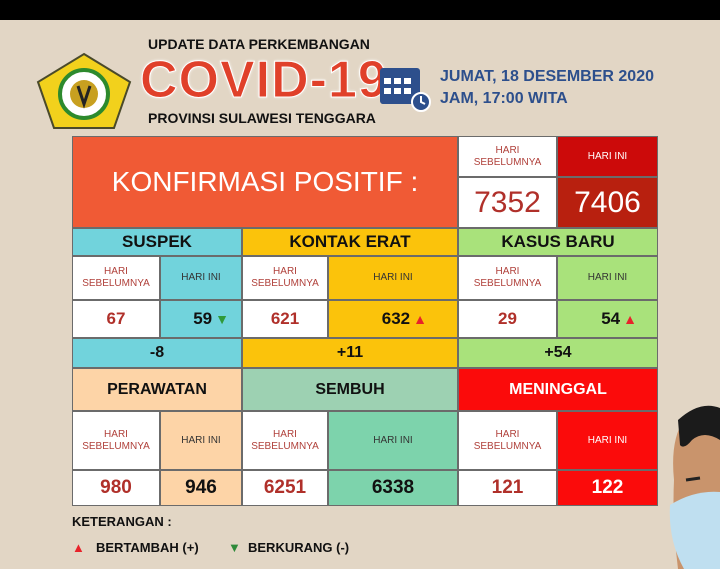  I want to click on kontak-prev-label: HARI SEBELUMNYA, so click(285, 278).